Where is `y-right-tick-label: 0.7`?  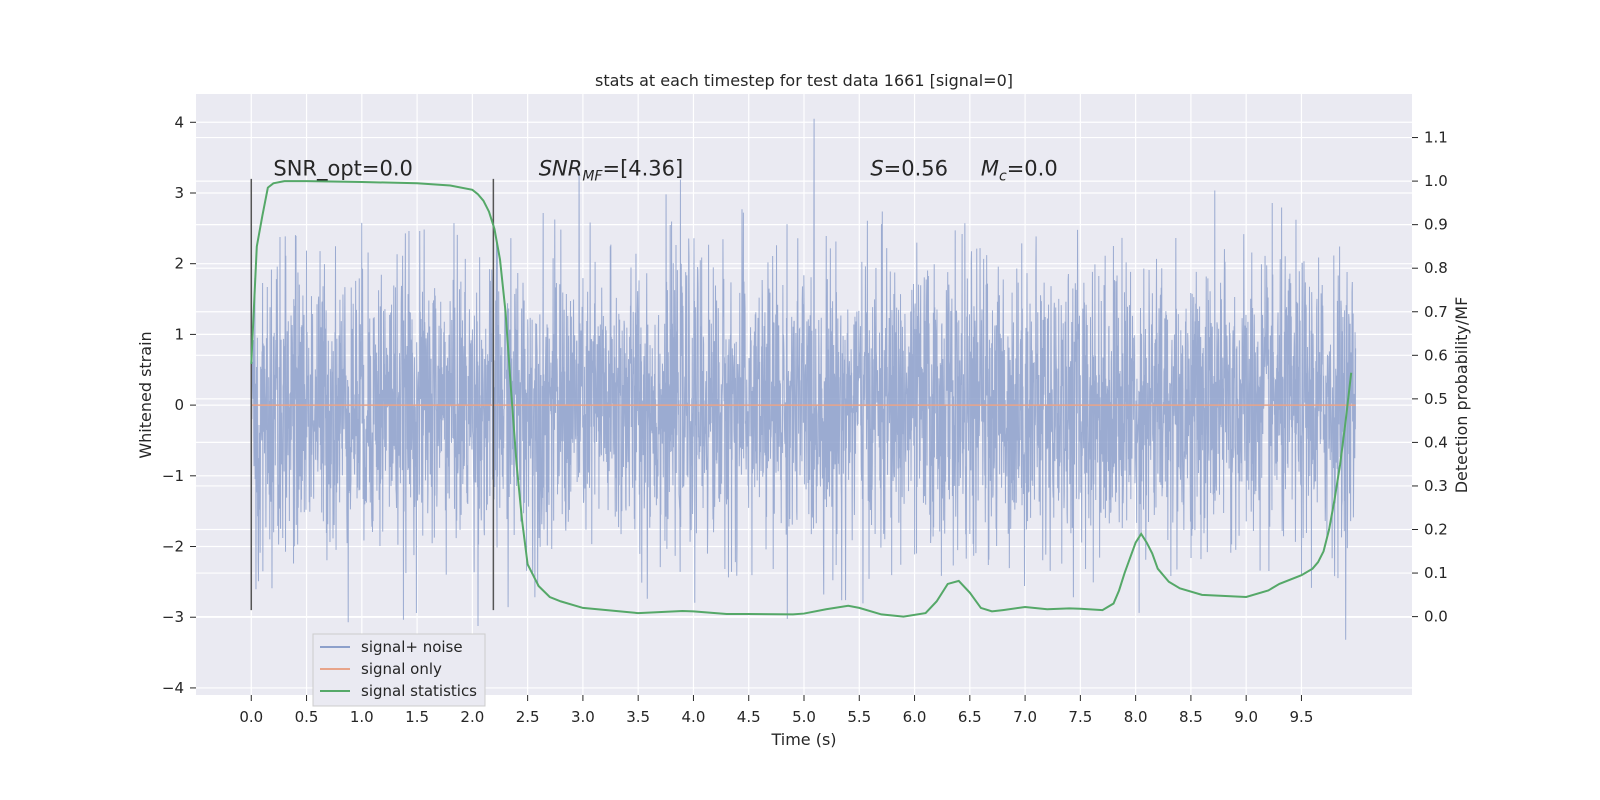 y-right-tick-label: 0.7 is located at coordinates (1436, 312).